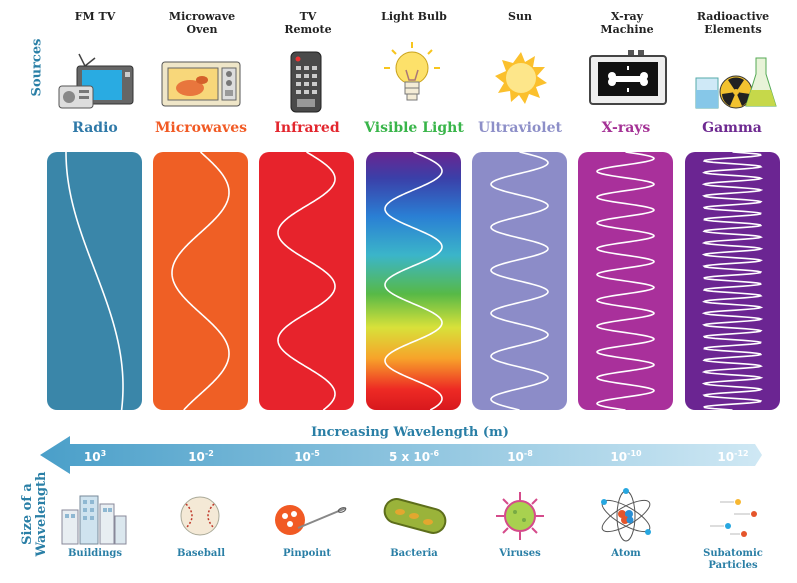 This screenshot has height=583, width=797. I want to click on sun-icon, so click(521, 78).